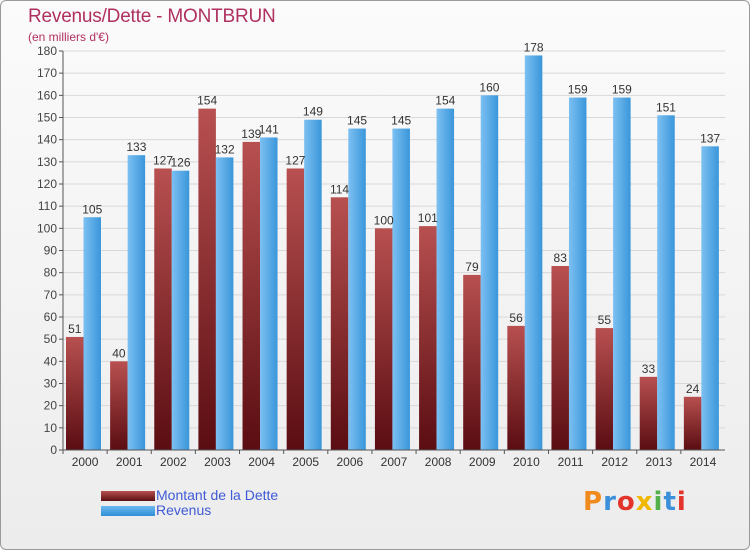 This screenshot has height=550, width=750. Describe the element at coordinates (47, 118) in the screenshot. I see `y-tick-label: 150` at that location.